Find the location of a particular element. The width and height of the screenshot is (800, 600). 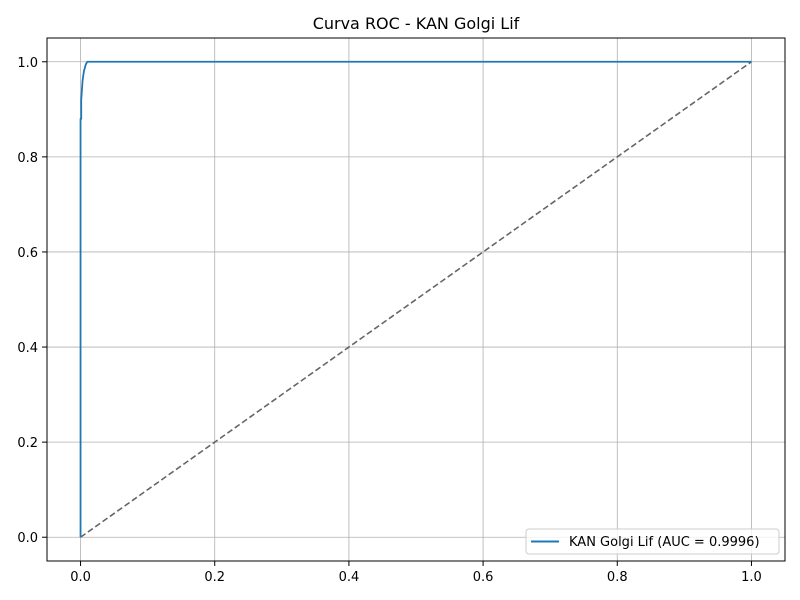

legend-label: KAN Golgi Lif (AUC = 0.9996) is located at coordinates (664, 542).